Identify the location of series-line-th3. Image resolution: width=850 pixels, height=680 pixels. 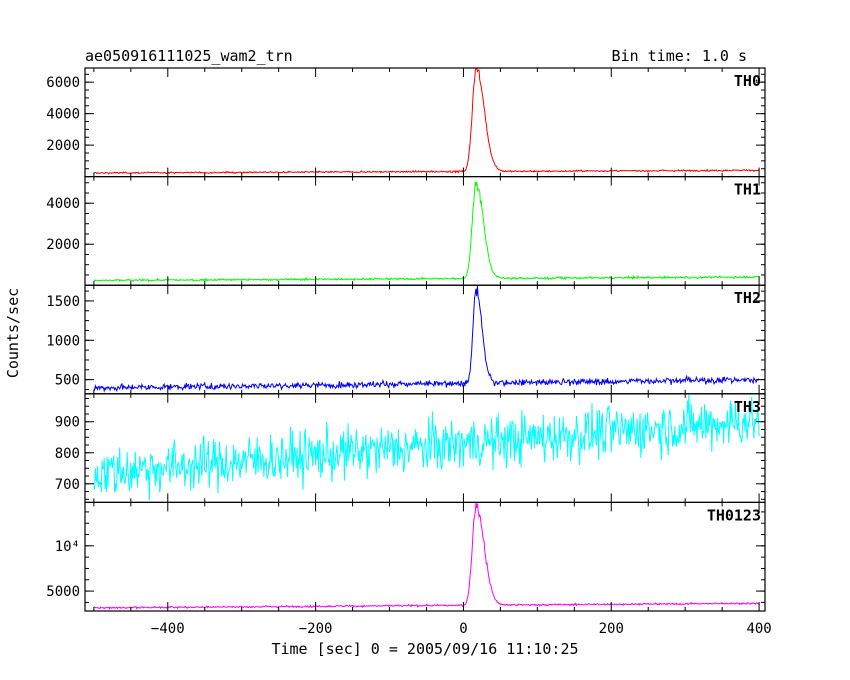
(426, 447).